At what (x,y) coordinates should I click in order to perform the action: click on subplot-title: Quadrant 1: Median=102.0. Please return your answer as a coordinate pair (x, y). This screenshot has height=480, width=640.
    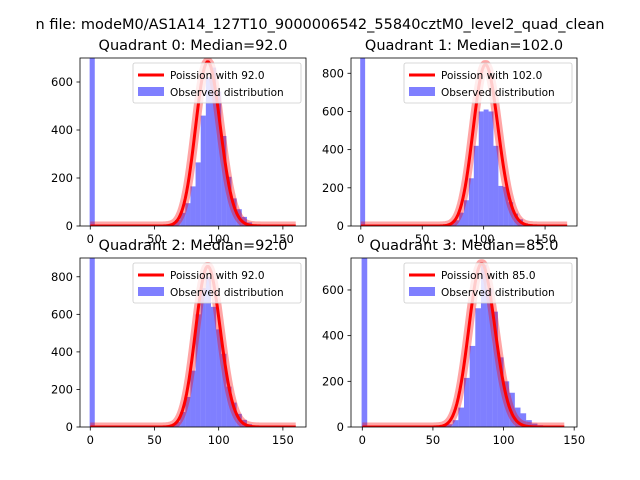
    Looking at the image, I should click on (464, 46).